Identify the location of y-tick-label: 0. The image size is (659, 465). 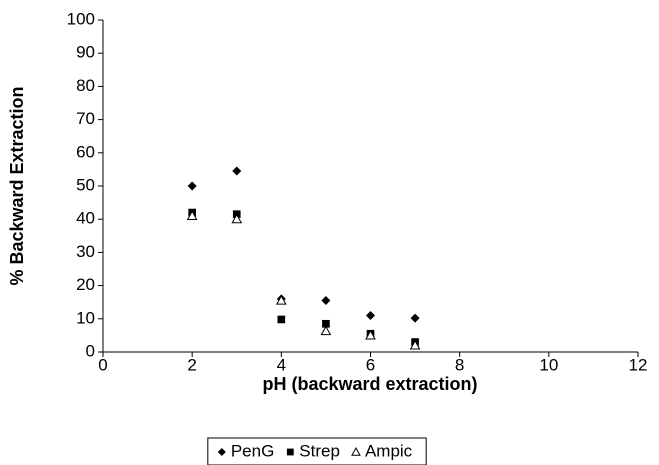
(90, 350).